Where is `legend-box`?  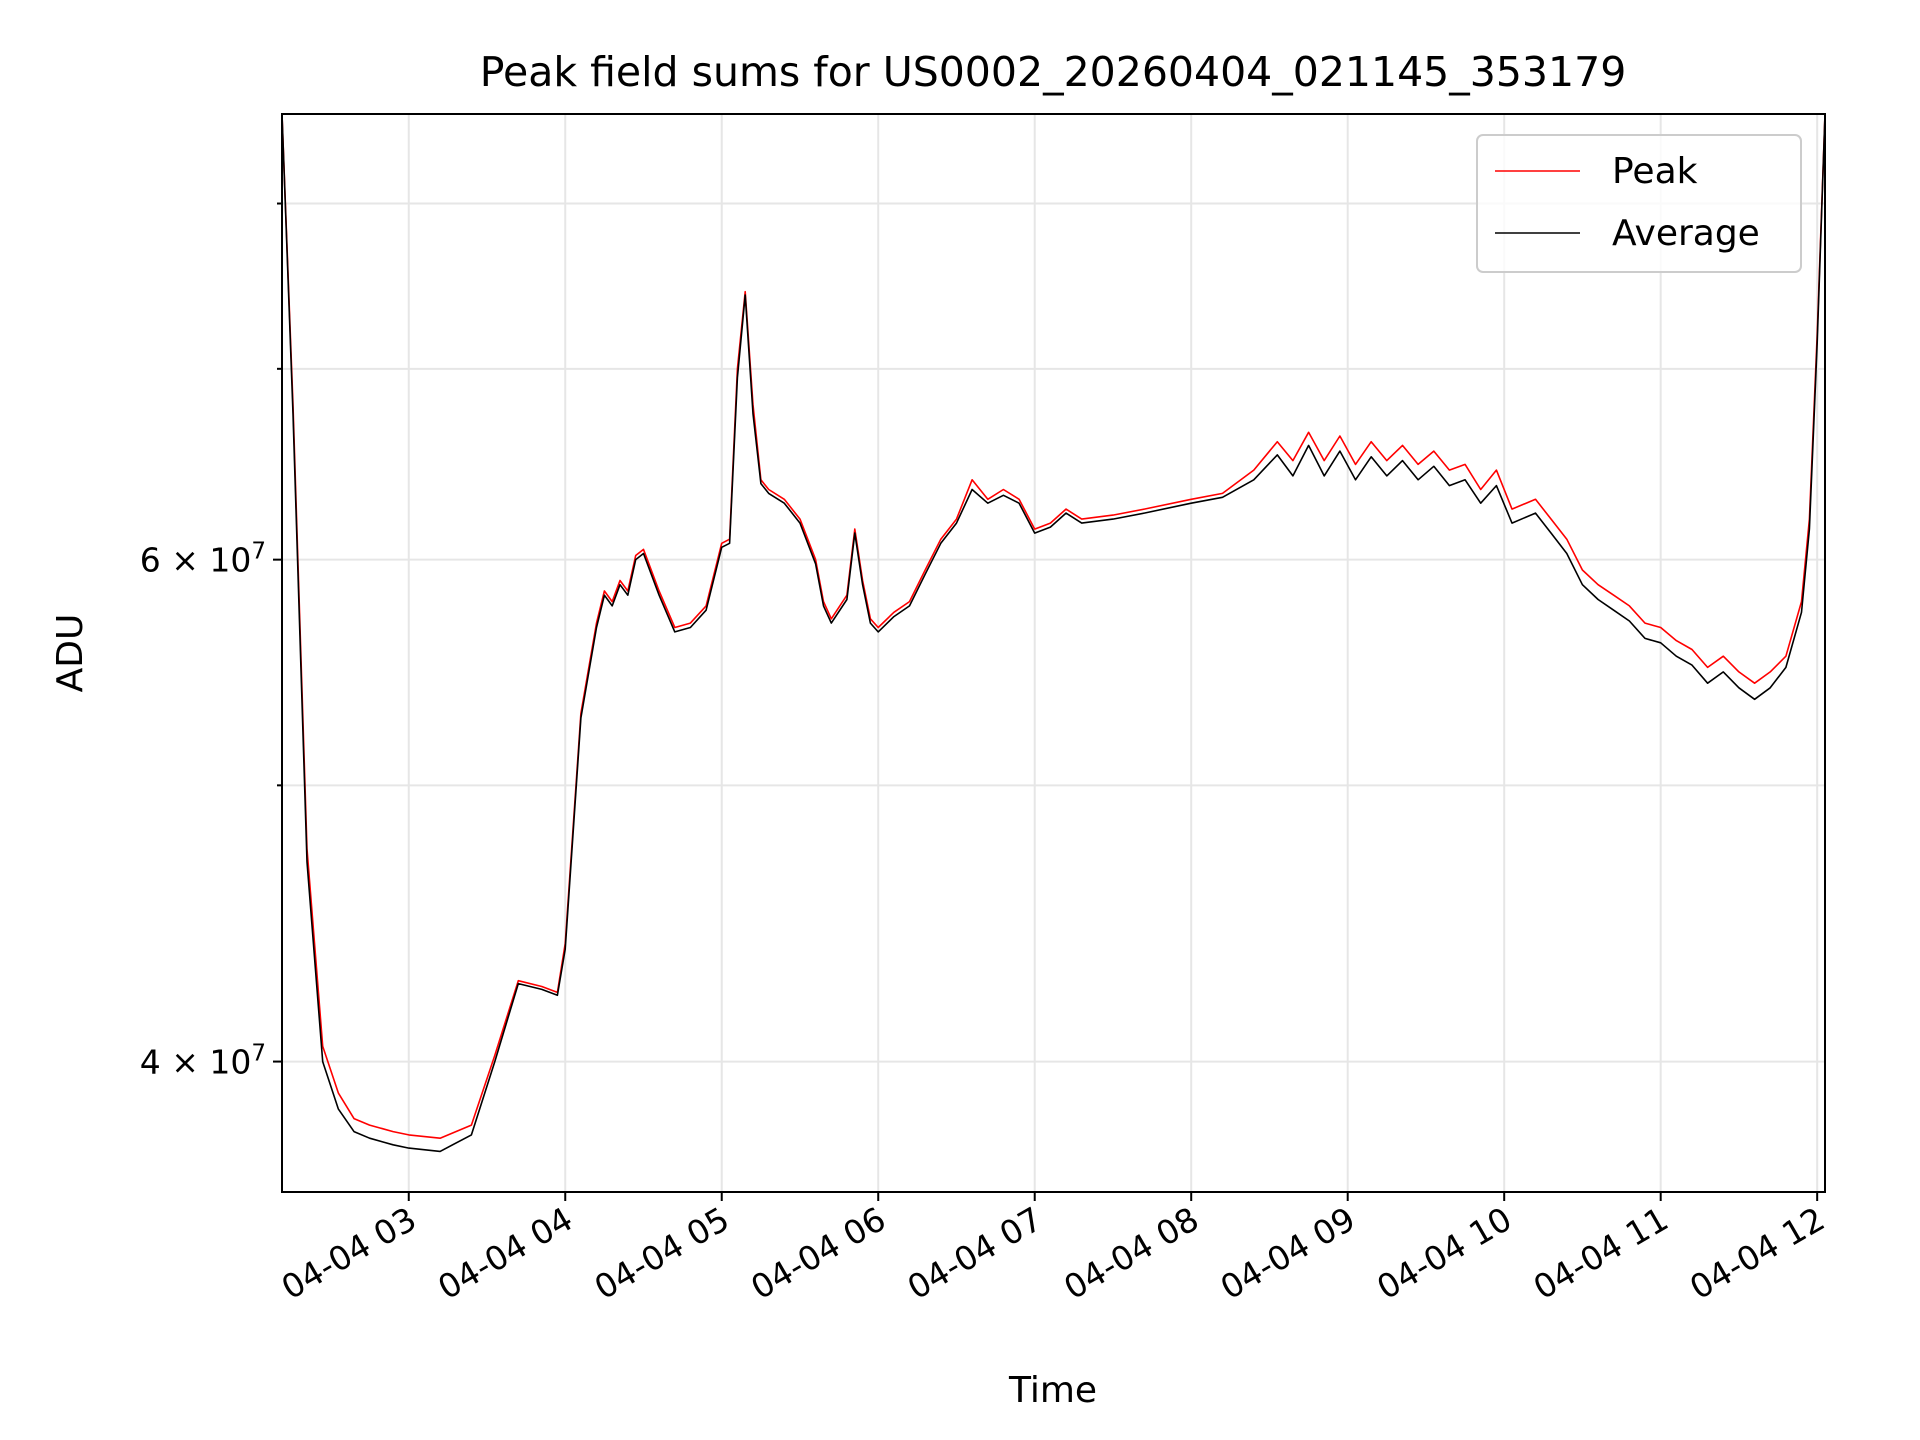
legend-box is located at coordinates (1639, 203).